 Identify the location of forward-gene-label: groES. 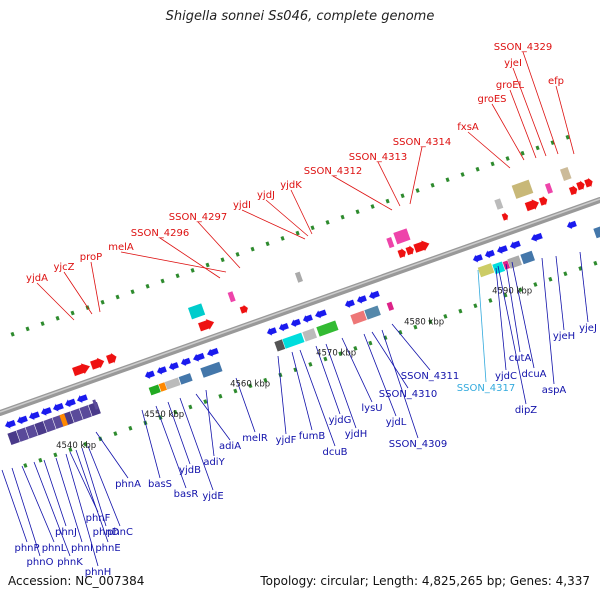
(491, 99).